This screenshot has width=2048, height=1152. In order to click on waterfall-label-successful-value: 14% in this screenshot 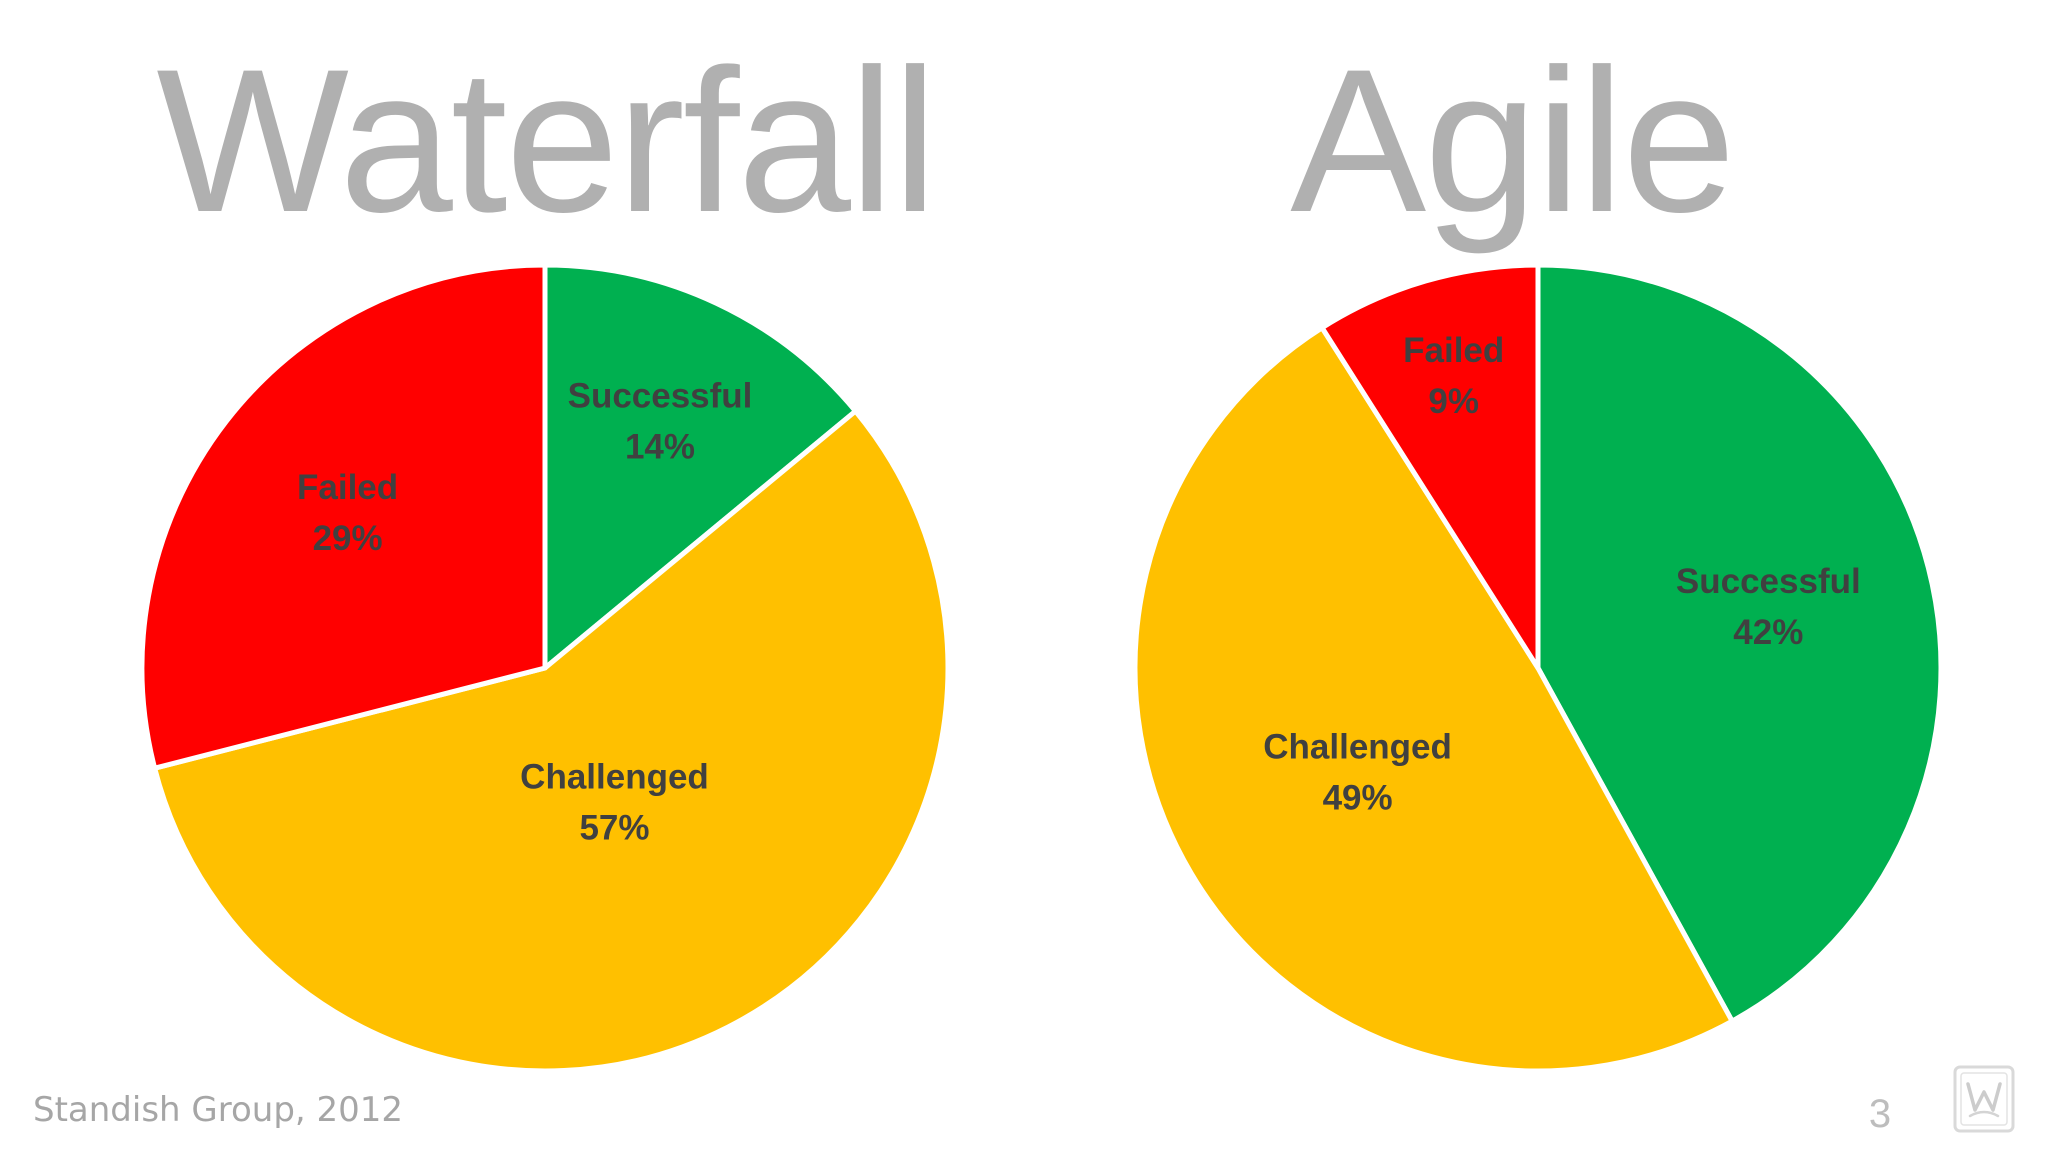, I will do `click(660, 447)`.